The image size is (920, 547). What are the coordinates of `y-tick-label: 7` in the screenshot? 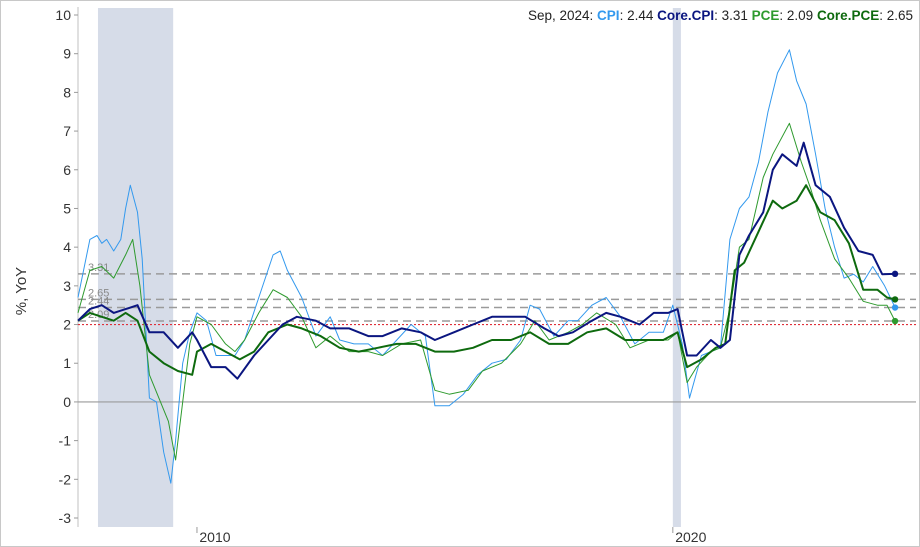 It's located at (67, 131).